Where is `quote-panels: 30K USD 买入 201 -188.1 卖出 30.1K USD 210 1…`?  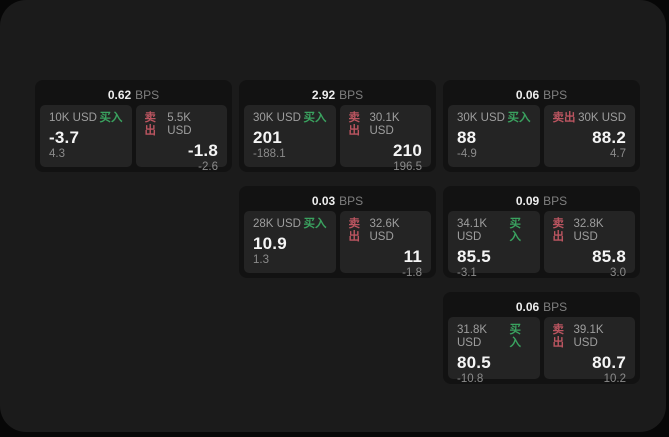
quote-panels: 30K USD 买入 201 -188.1 卖出 30.1K USD 210 1… is located at coordinates (337, 139).